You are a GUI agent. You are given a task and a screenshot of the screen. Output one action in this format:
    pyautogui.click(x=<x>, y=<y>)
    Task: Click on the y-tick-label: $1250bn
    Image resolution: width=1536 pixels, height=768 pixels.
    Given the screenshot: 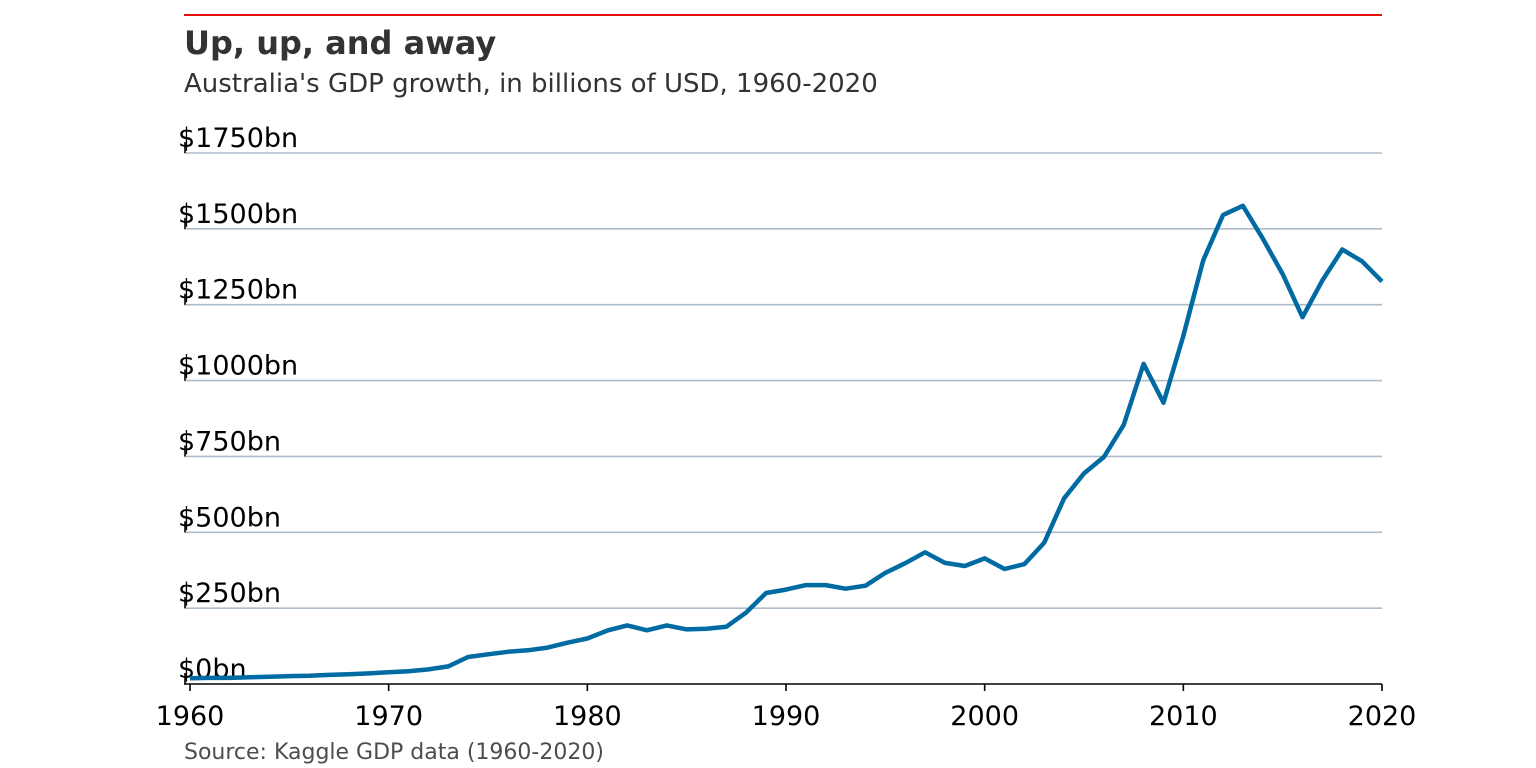 What is the action you would take?
    pyautogui.click(x=238, y=290)
    